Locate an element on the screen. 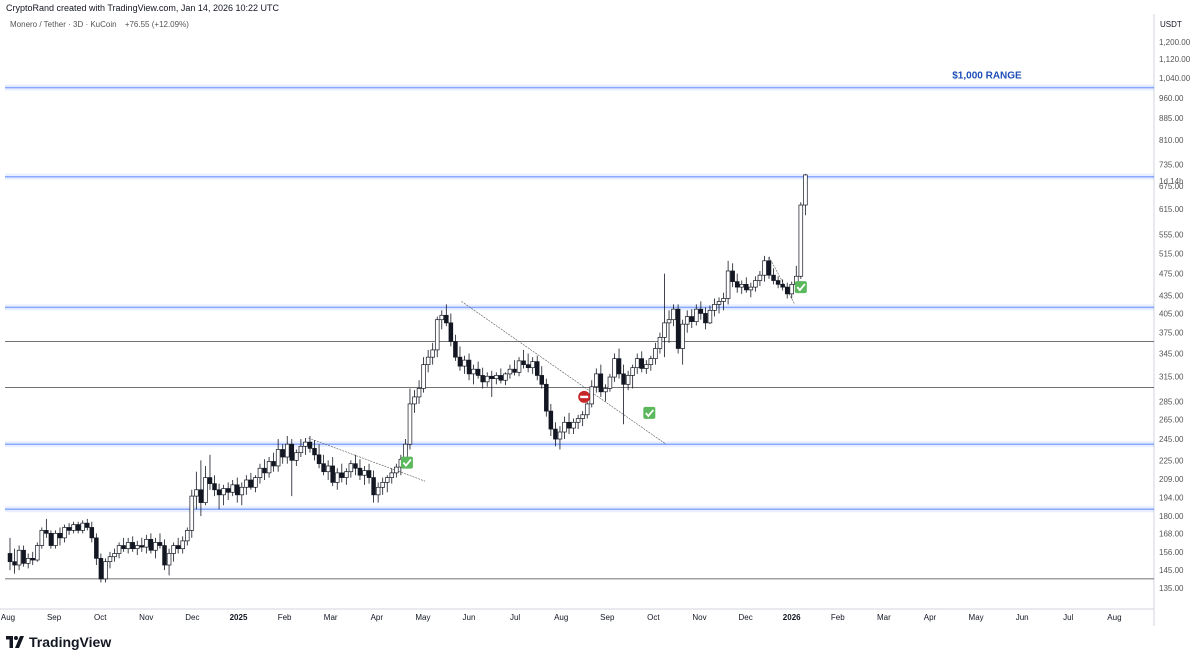 Image resolution: width=1200 pixels, height=659 pixels. time-tick-label: Oct is located at coordinates (653, 617).